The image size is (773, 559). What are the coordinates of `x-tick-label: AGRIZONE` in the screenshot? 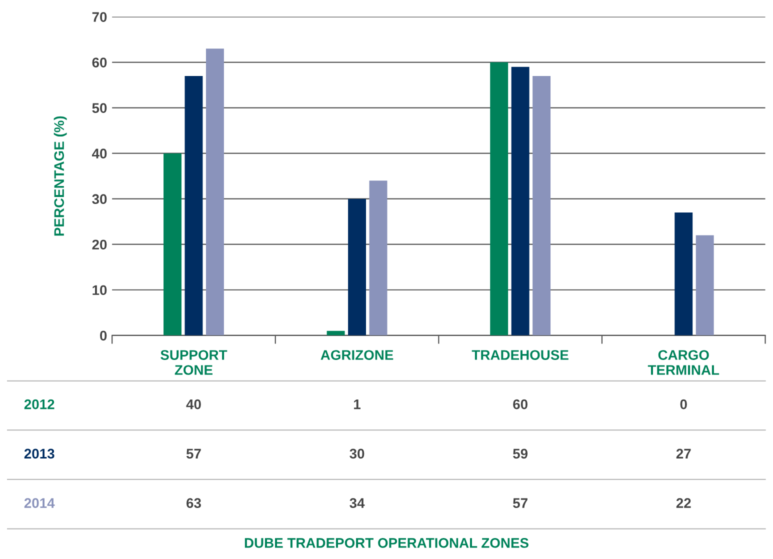 It's located at (357, 355).